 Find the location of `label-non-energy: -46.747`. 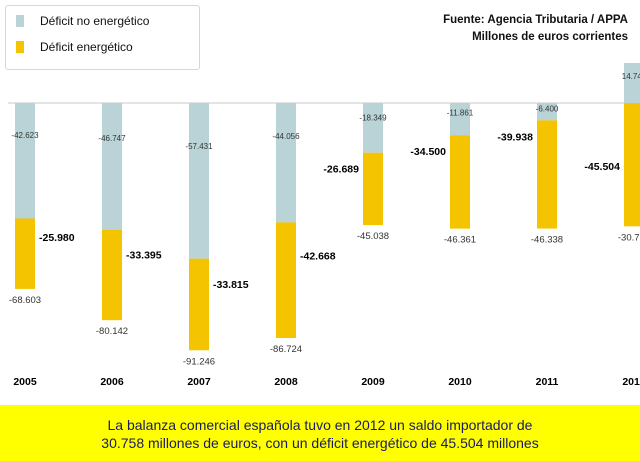

label-non-energy: -46.747 is located at coordinates (112, 138).